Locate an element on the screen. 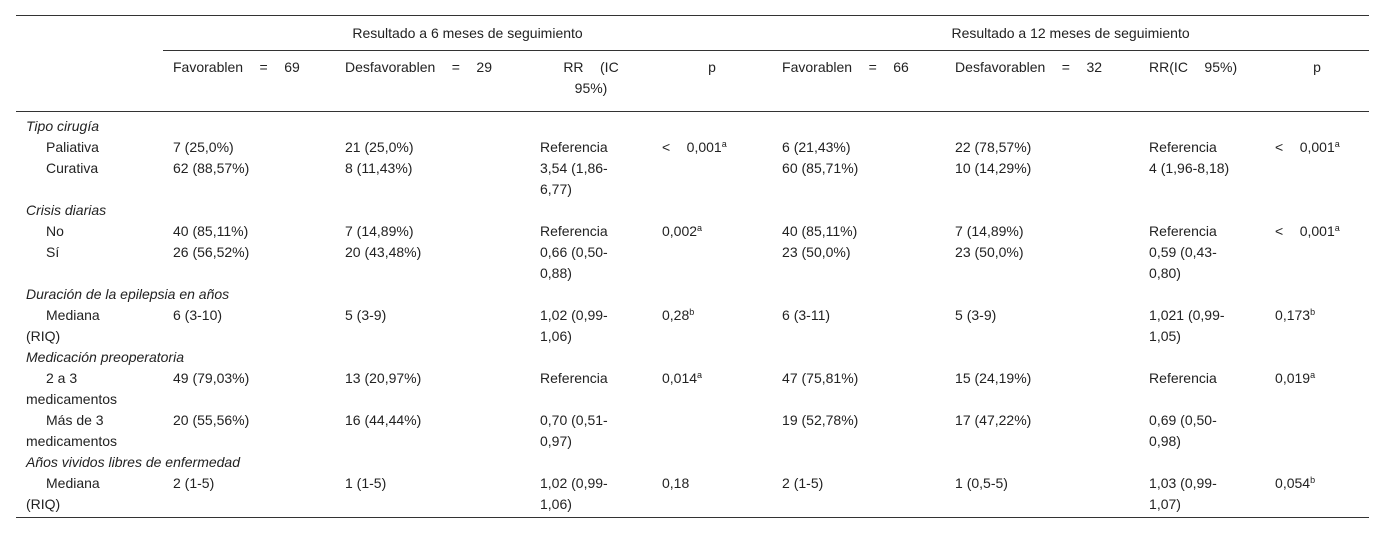 Image resolution: width=1385 pixels, height=549 pixels. cell: 0,70 (0,51-0,97) is located at coordinates (574, 430).